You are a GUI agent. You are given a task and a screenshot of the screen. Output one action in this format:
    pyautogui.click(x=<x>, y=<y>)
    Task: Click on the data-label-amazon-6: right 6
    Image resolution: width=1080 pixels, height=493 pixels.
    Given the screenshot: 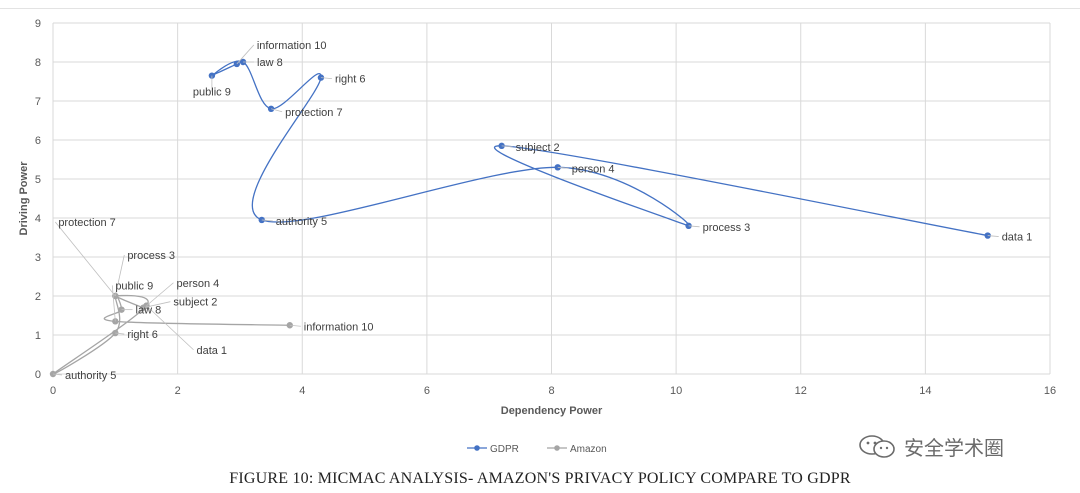 What is the action you would take?
    pyautogui.click(x=142, y=335)
    